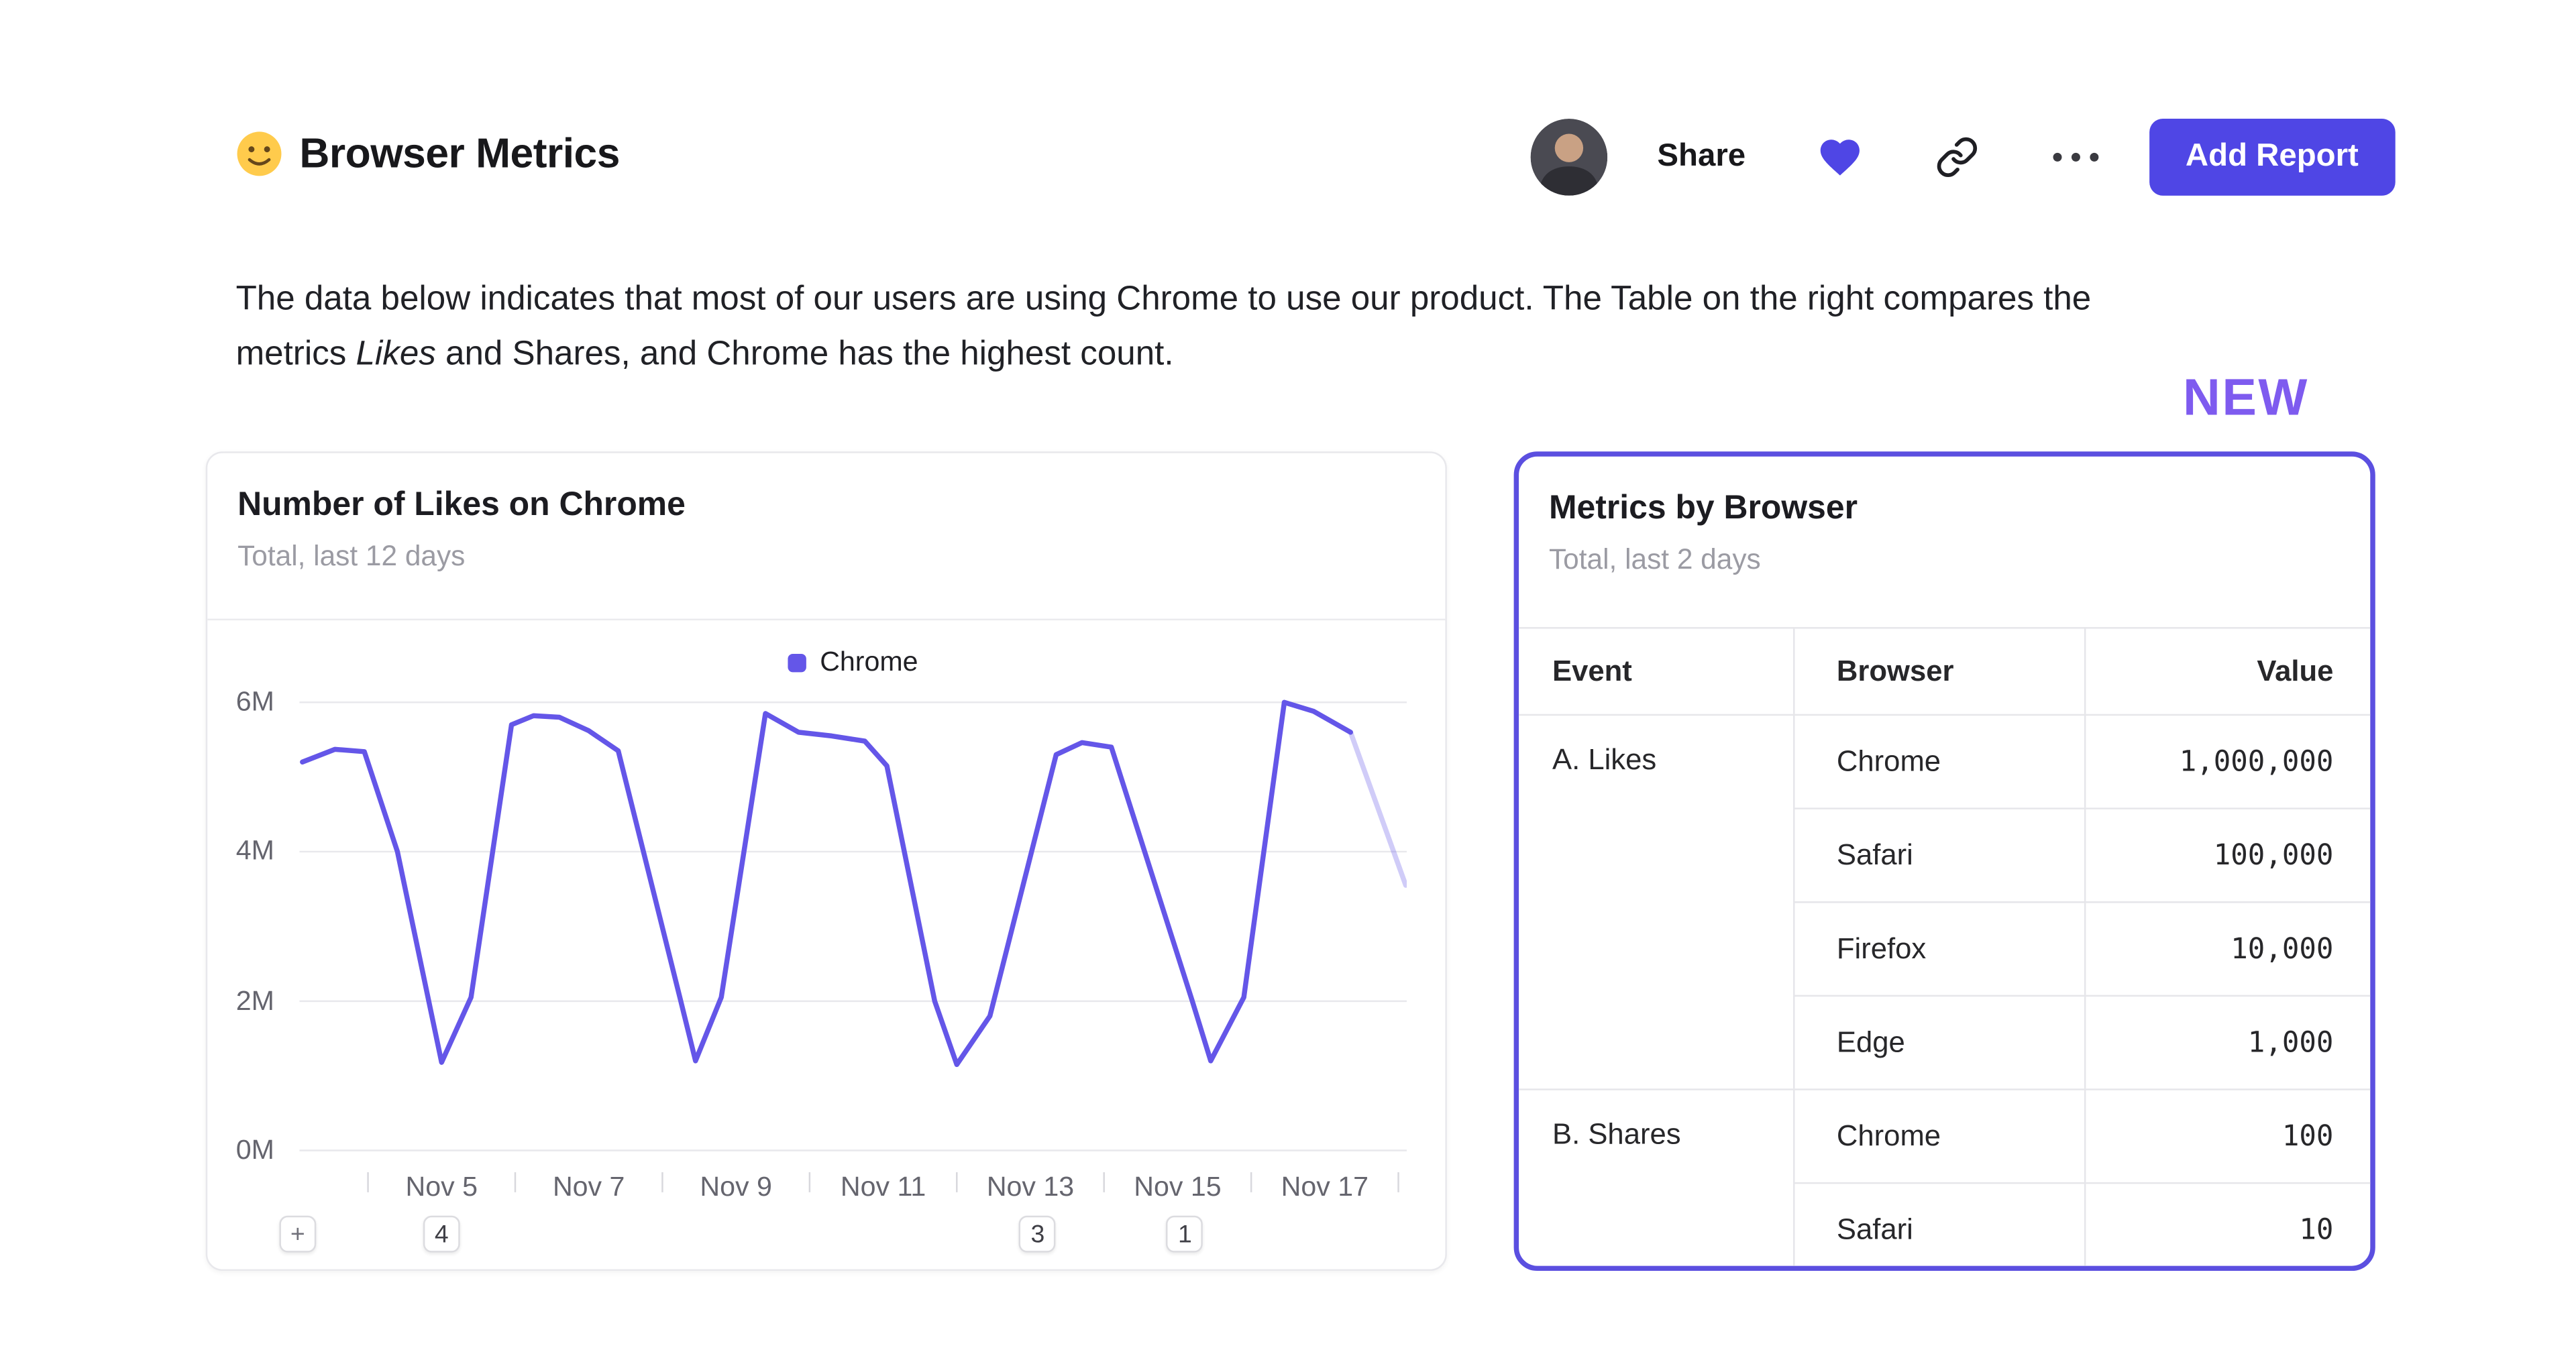 The image size is (2576, 1356). Describe the element at coordinates (2246, 397) in the screenshot. I see `new-badge: NEW` at that location.